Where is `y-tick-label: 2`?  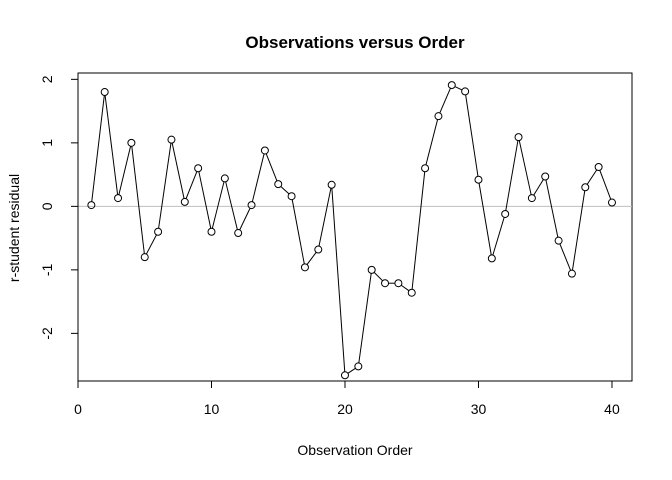 y-tick-label: 2 is located at coordinates (47, 79).